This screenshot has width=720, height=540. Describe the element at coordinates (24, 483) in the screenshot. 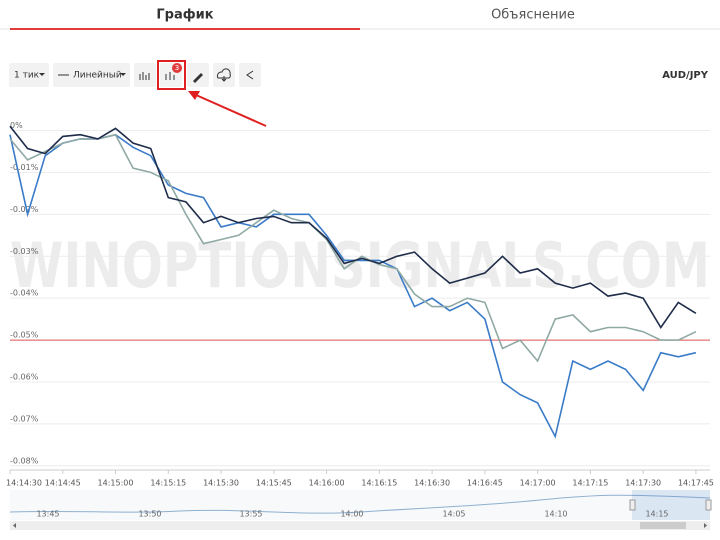

I see `x-tick-label: 14:14:30` at that location.